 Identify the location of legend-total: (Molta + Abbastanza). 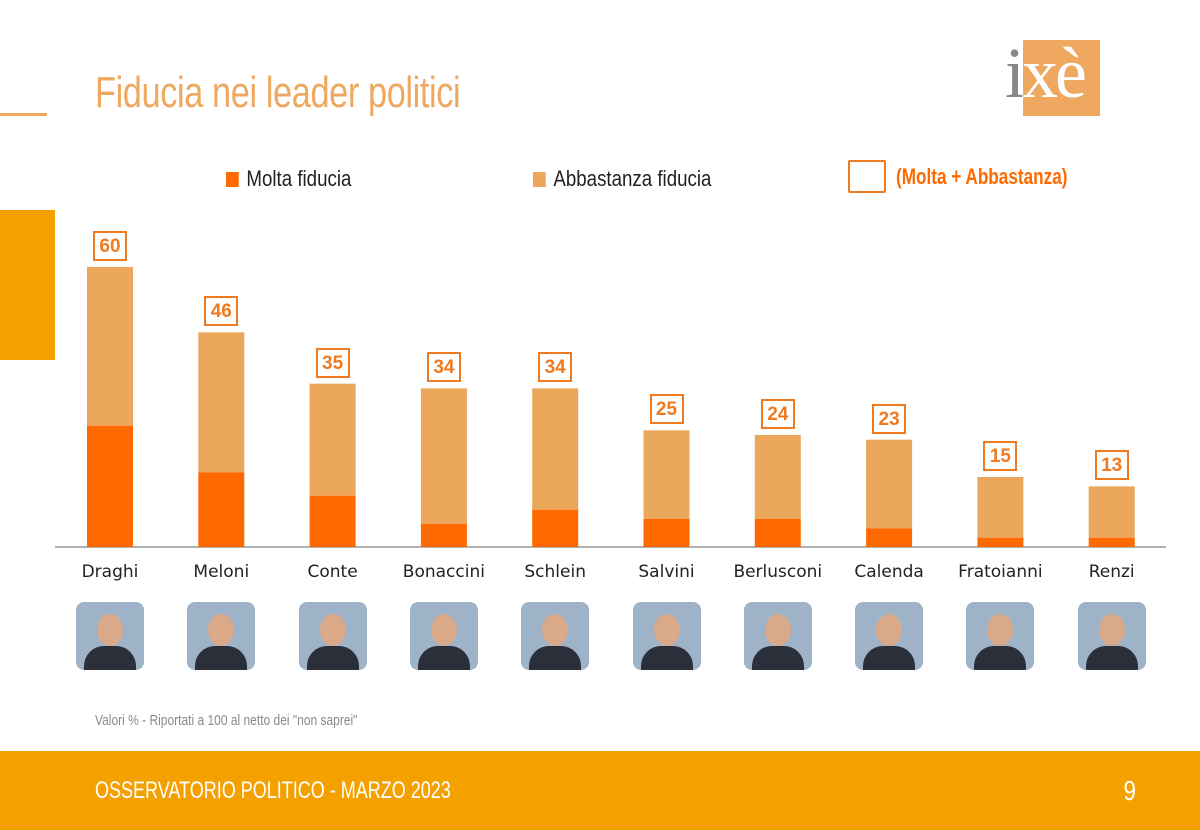
(982, 176).